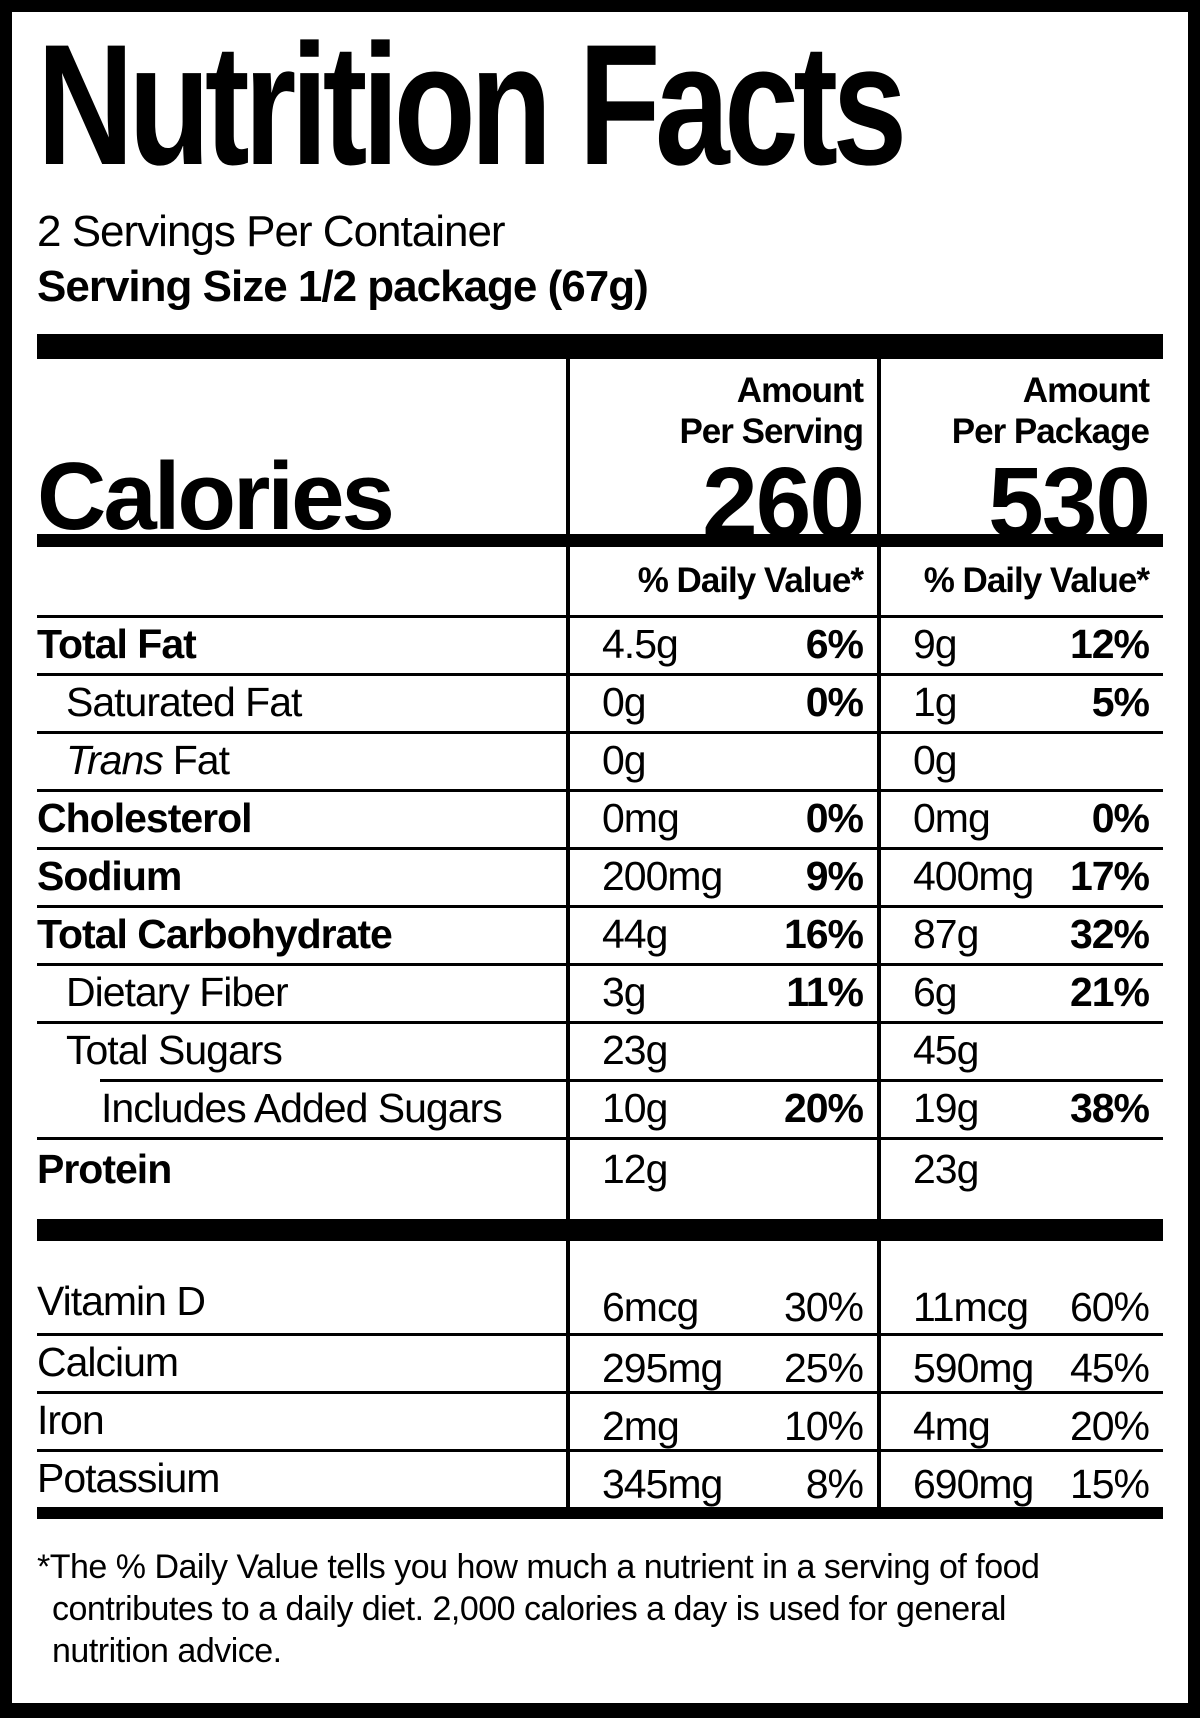  I want to click on package-dv: 15%, so click(1109, 1484).